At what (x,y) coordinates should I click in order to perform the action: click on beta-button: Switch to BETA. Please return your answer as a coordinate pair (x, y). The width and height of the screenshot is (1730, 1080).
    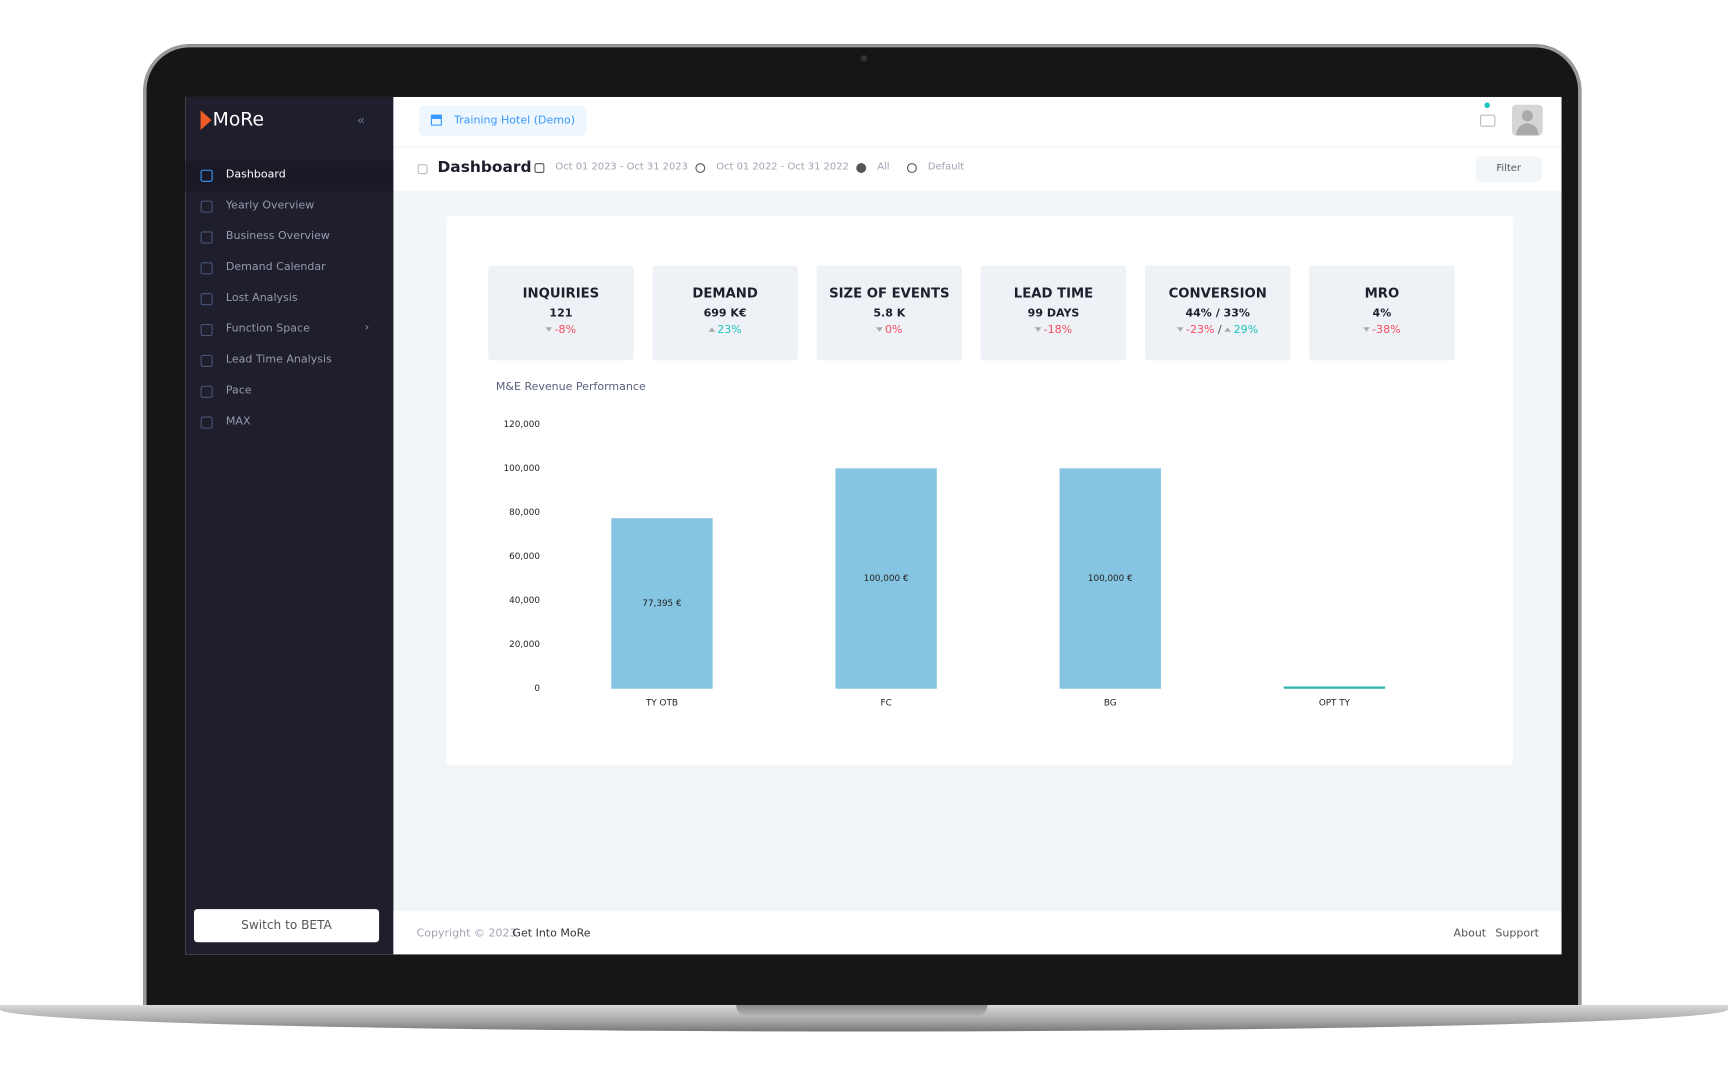
    Looking at the image, I should click on (286, 926).